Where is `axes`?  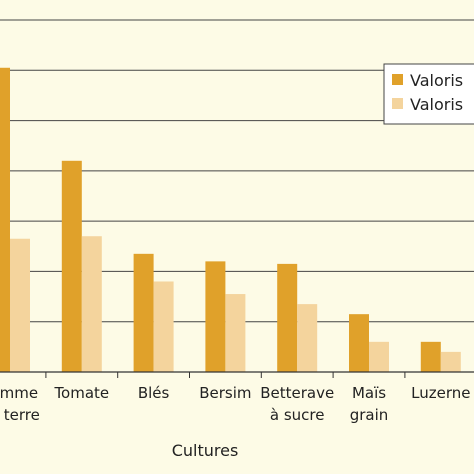
axes is located at coordinates (237, 374).